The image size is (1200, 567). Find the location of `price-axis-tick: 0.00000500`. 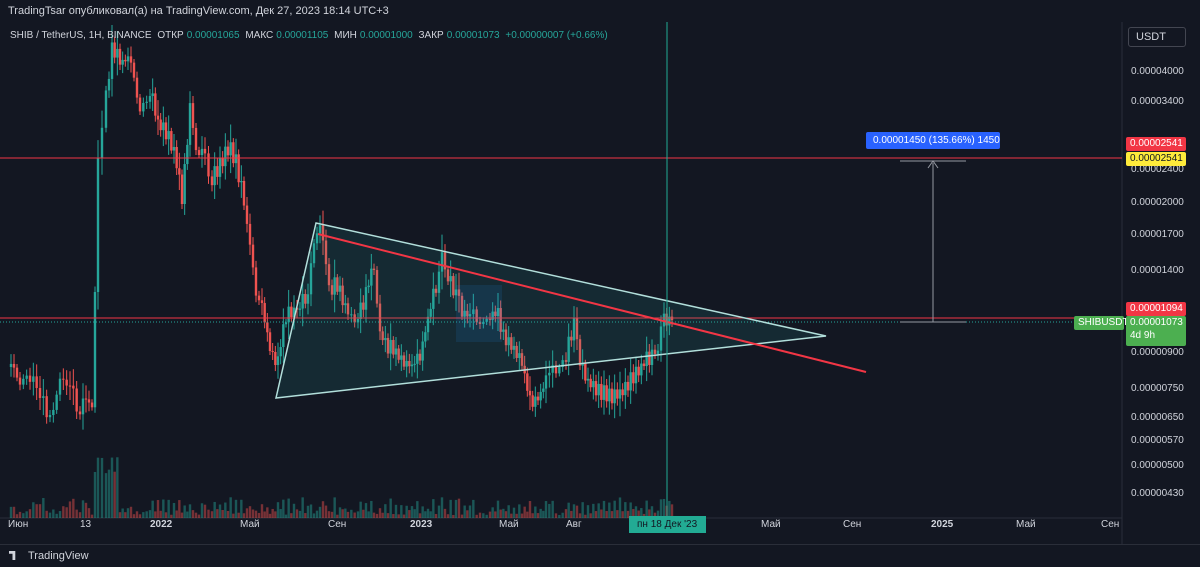

price-axis-tick: 0.00000500 is located at coordinates (1157, 465).